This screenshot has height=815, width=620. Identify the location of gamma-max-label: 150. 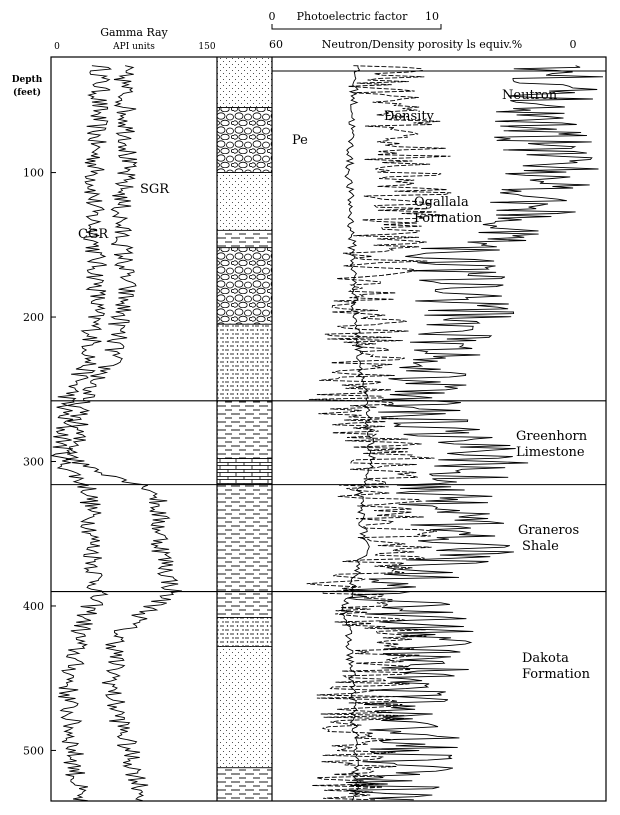
(206, 47).